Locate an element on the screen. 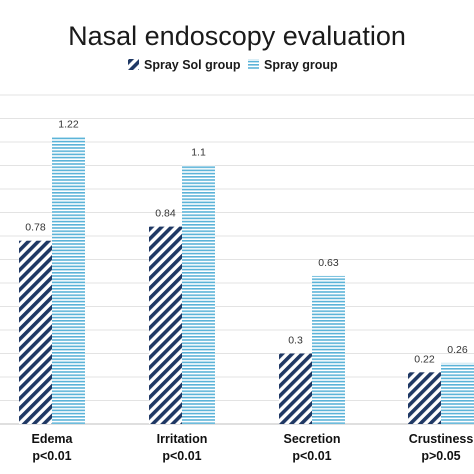  legend-item: Spray group is located at coordinates (293, 65).